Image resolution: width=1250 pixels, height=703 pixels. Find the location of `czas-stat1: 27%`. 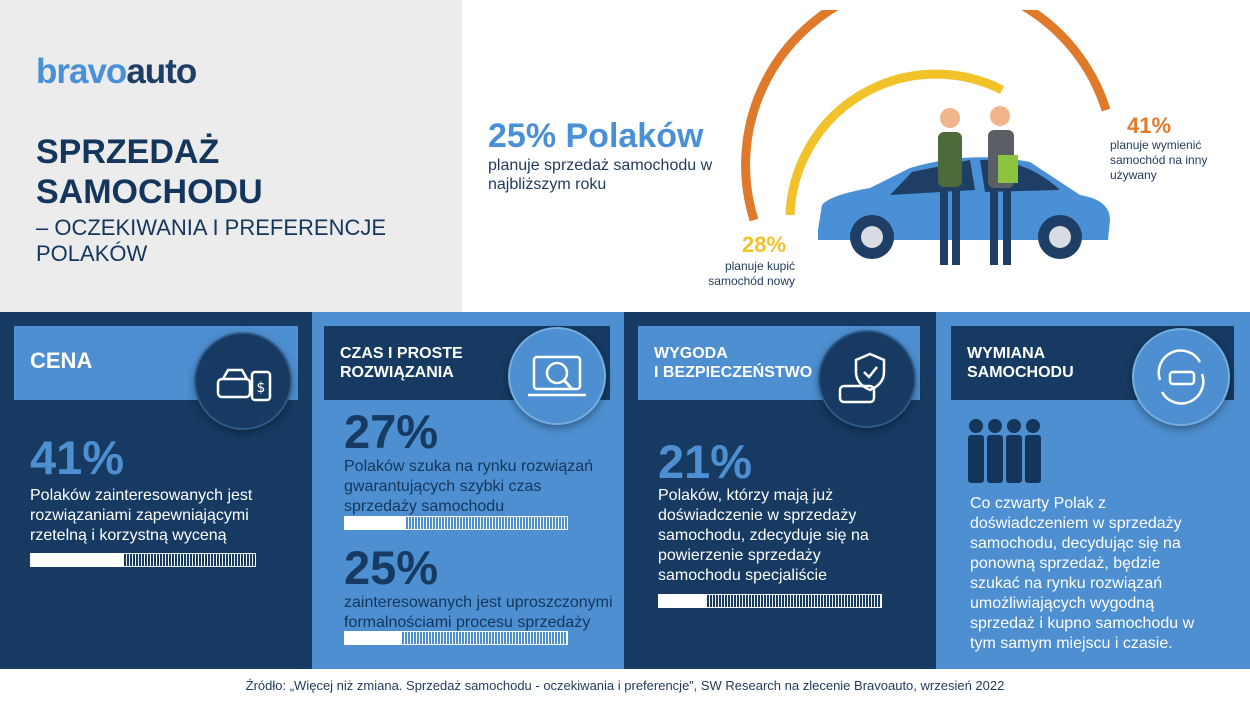

czas-stat1: 27% is located at coordinates (391, 431).